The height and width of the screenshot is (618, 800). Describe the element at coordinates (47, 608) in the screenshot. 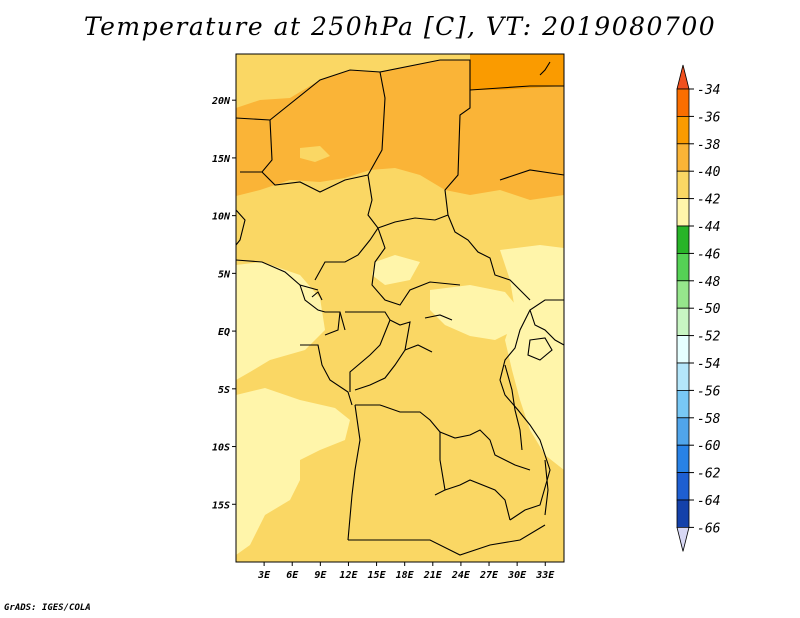

I see `grads-credit: GrADS: IGES/COLA` at that location.